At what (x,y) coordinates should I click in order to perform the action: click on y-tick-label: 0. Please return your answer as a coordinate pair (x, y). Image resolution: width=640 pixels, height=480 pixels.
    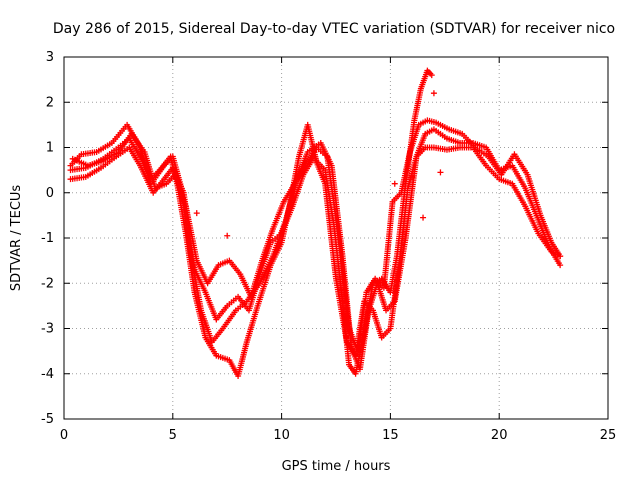
    Looking at the image, I should click on (50, 193).